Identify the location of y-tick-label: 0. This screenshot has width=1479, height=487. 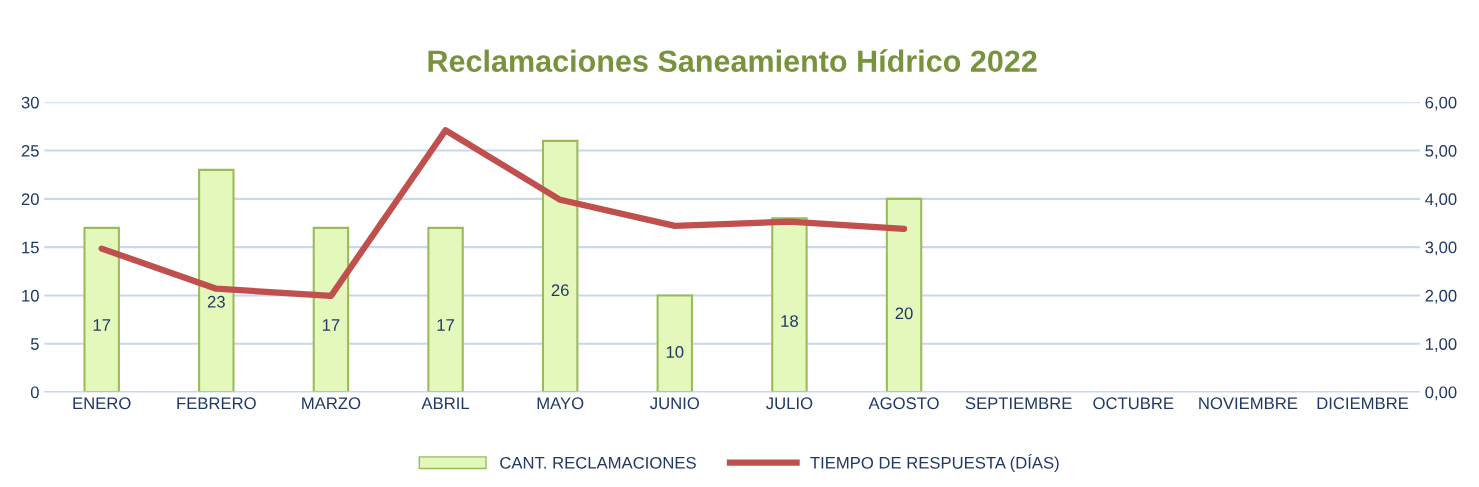
(34, 392).